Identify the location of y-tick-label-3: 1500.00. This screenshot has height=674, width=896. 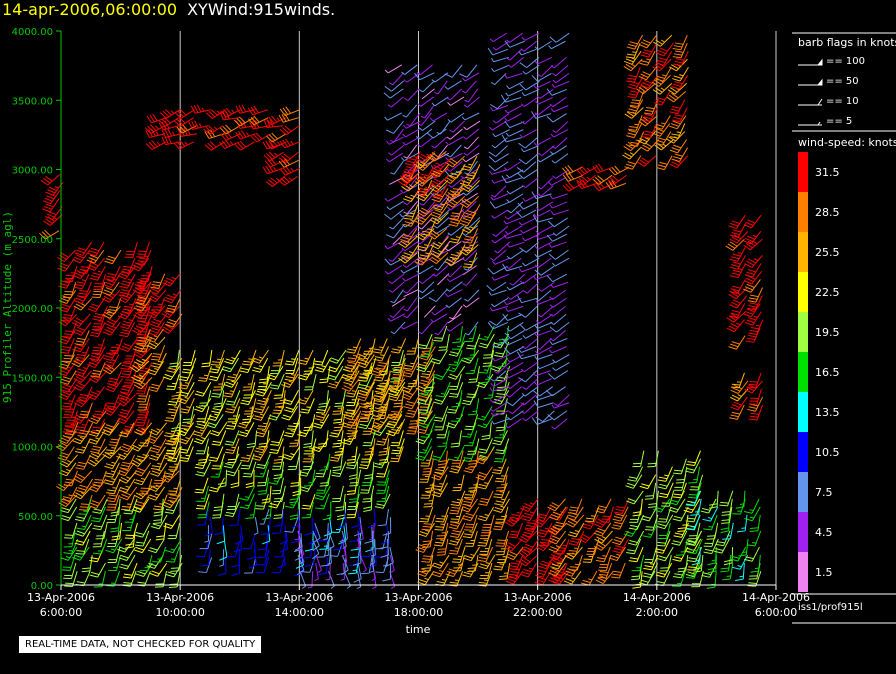
(32, 378).